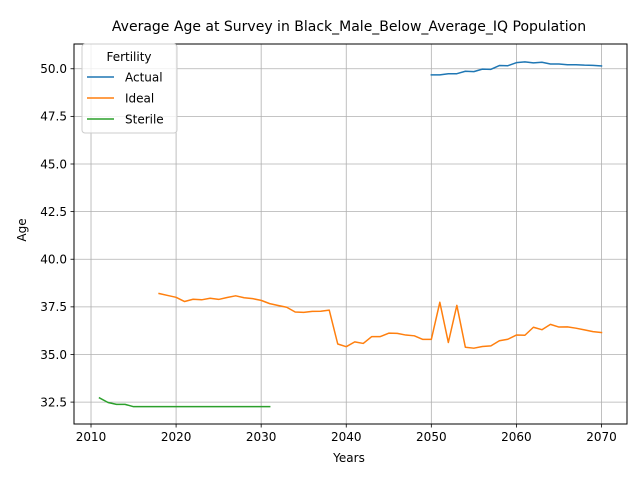  Describe the element at coordinates (91, 437) in the screenshot. I see `x-tick-label: 2010` at that location.